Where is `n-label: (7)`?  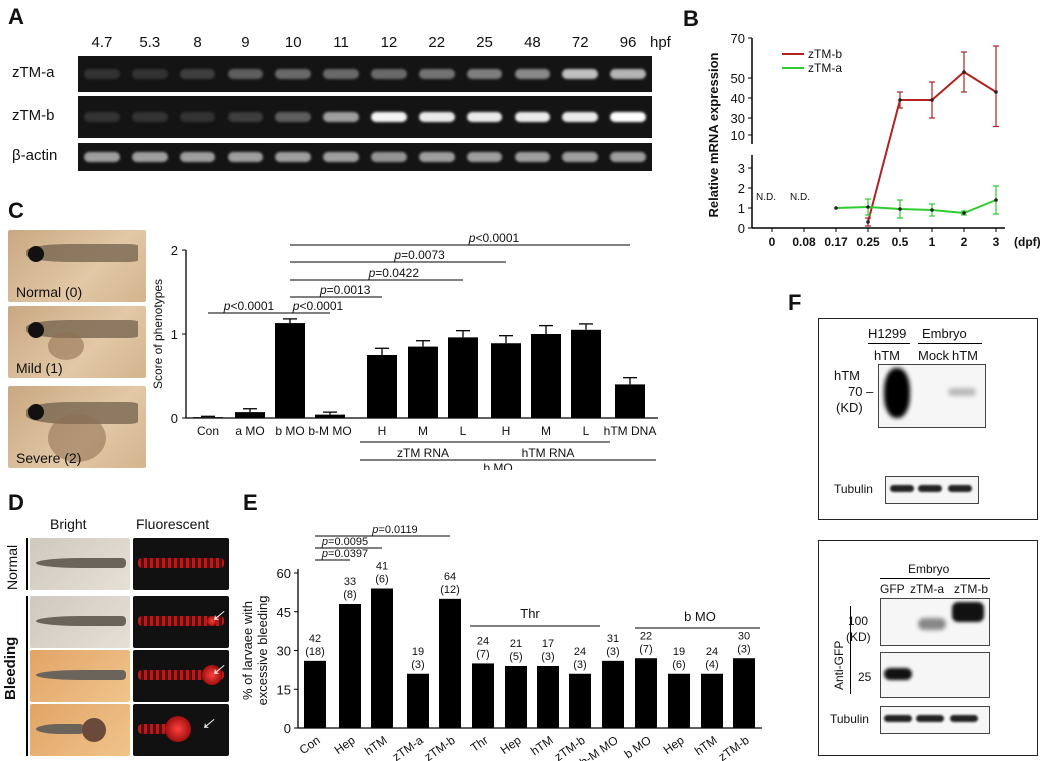
n-label: (7) is located at coordinates (482, 654).